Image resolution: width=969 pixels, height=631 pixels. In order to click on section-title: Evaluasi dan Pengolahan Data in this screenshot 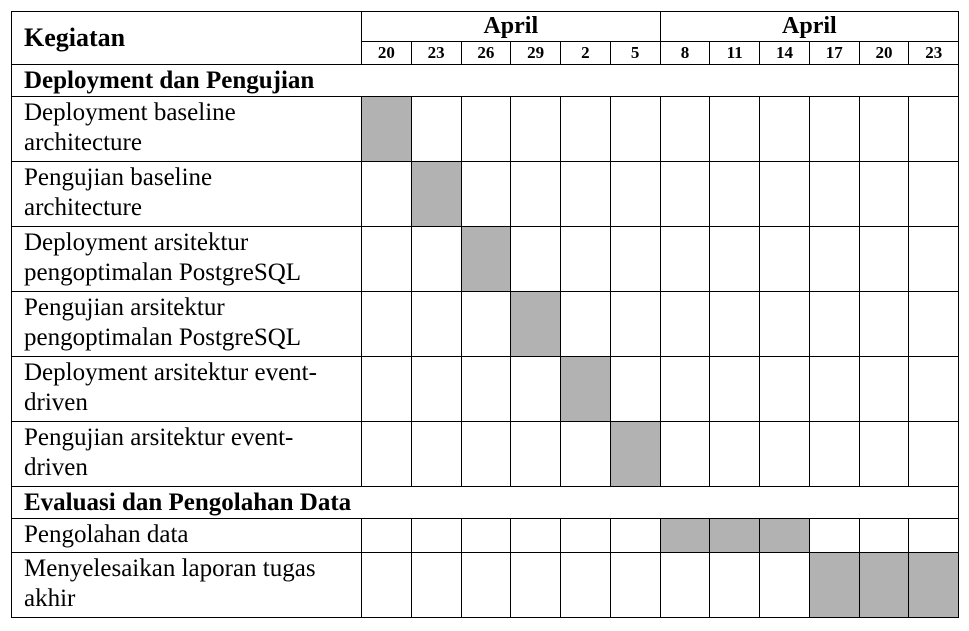, I will do `click(485, 502)`.